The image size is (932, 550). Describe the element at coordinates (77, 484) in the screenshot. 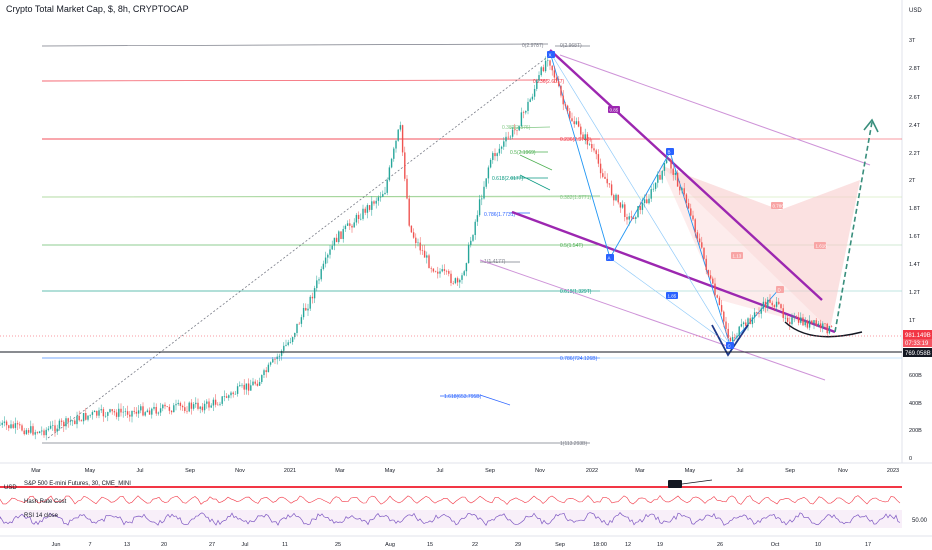

I see `indicator-spx-label: S&P 500 E-mini Futures, 30, CME_MINI` at that location.